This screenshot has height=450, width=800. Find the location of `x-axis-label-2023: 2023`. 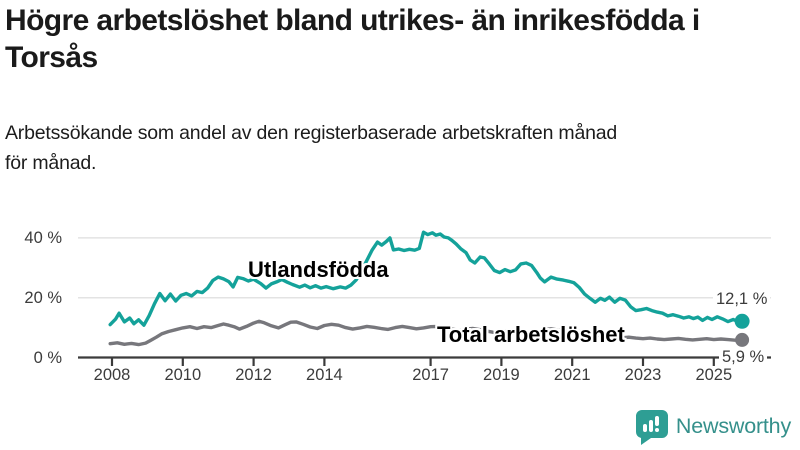

x-axis-label-2023: 2023 is located at coordinates (643, 375).